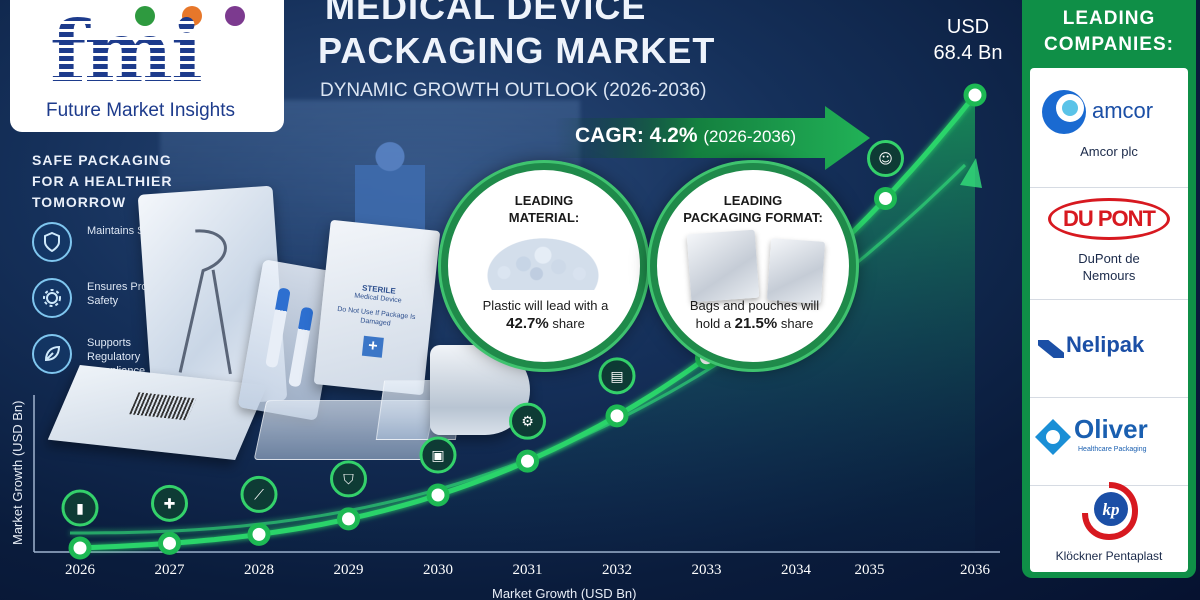  I want to click on logo-chart-dot, so click(235, 16).